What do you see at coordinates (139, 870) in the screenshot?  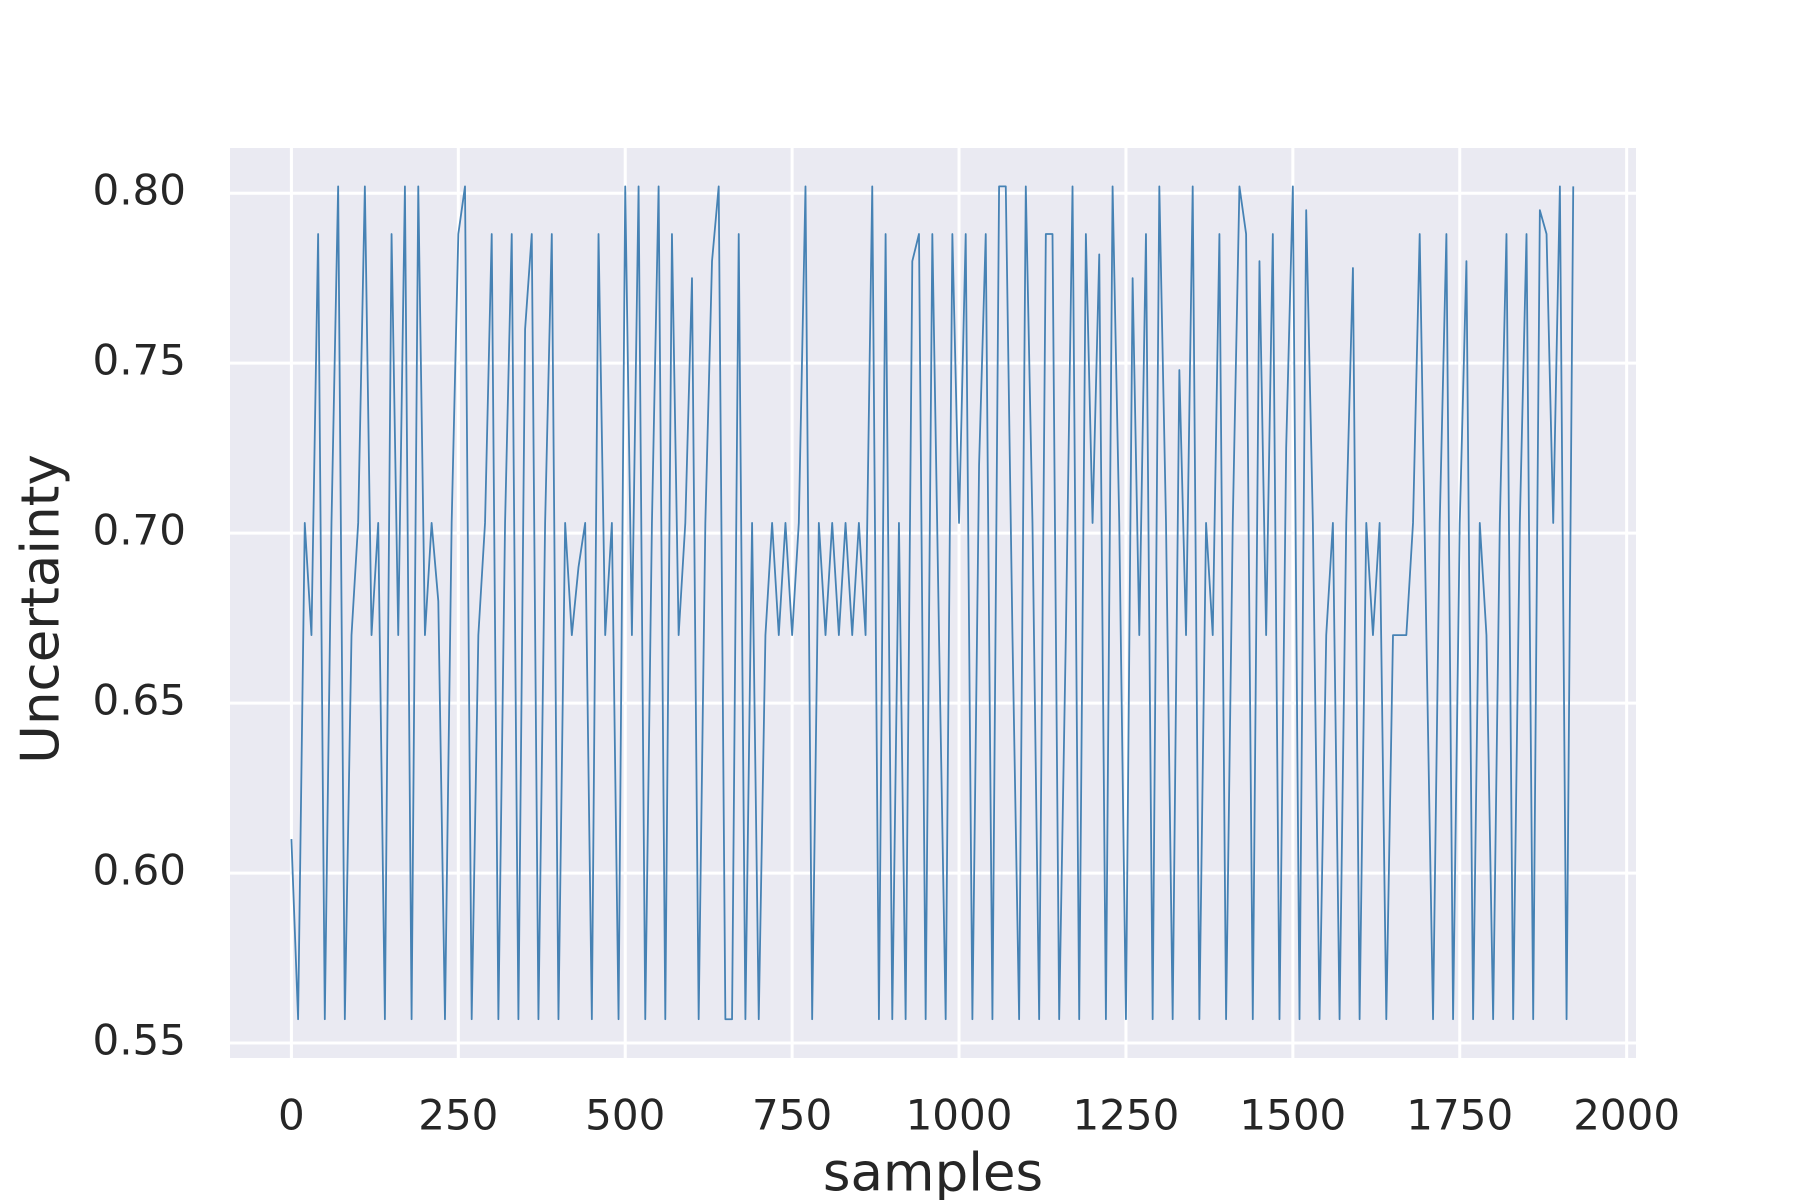 I see `y-tick-label: 0.60` at bounding box center [139, 870].